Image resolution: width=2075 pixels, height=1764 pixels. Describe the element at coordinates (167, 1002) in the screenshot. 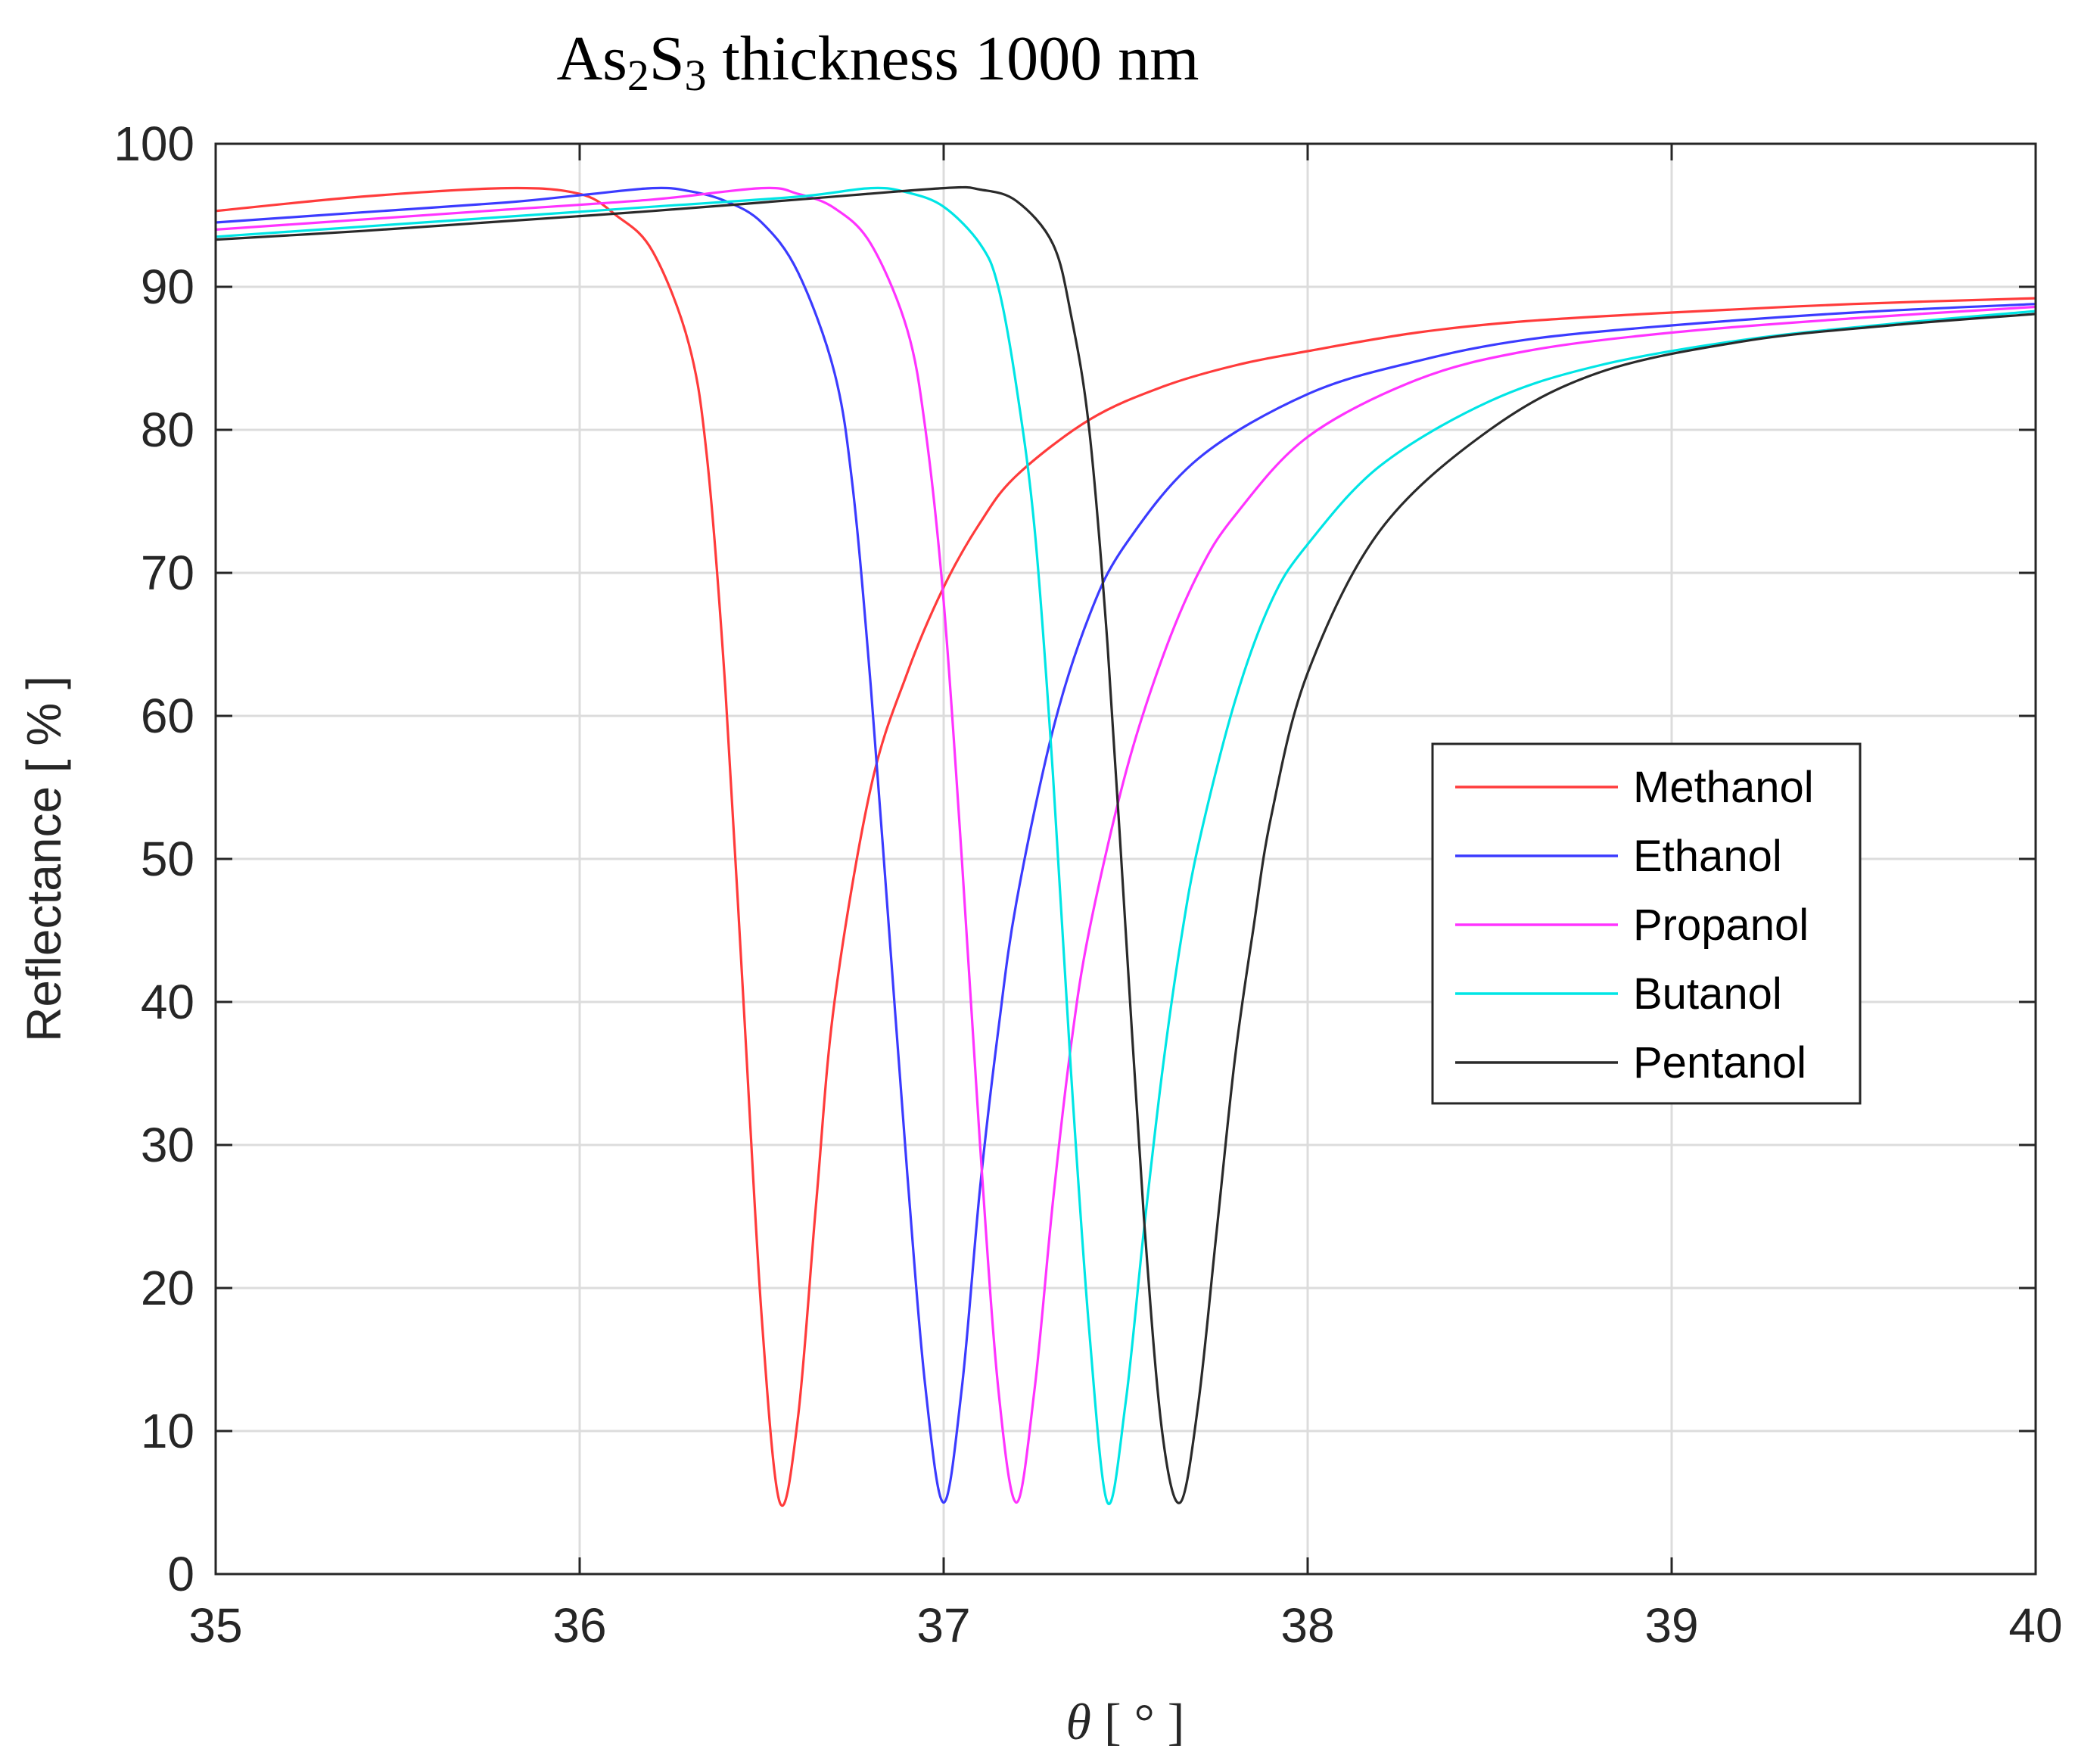

I see `y-tick-label-40: 40` at that location.